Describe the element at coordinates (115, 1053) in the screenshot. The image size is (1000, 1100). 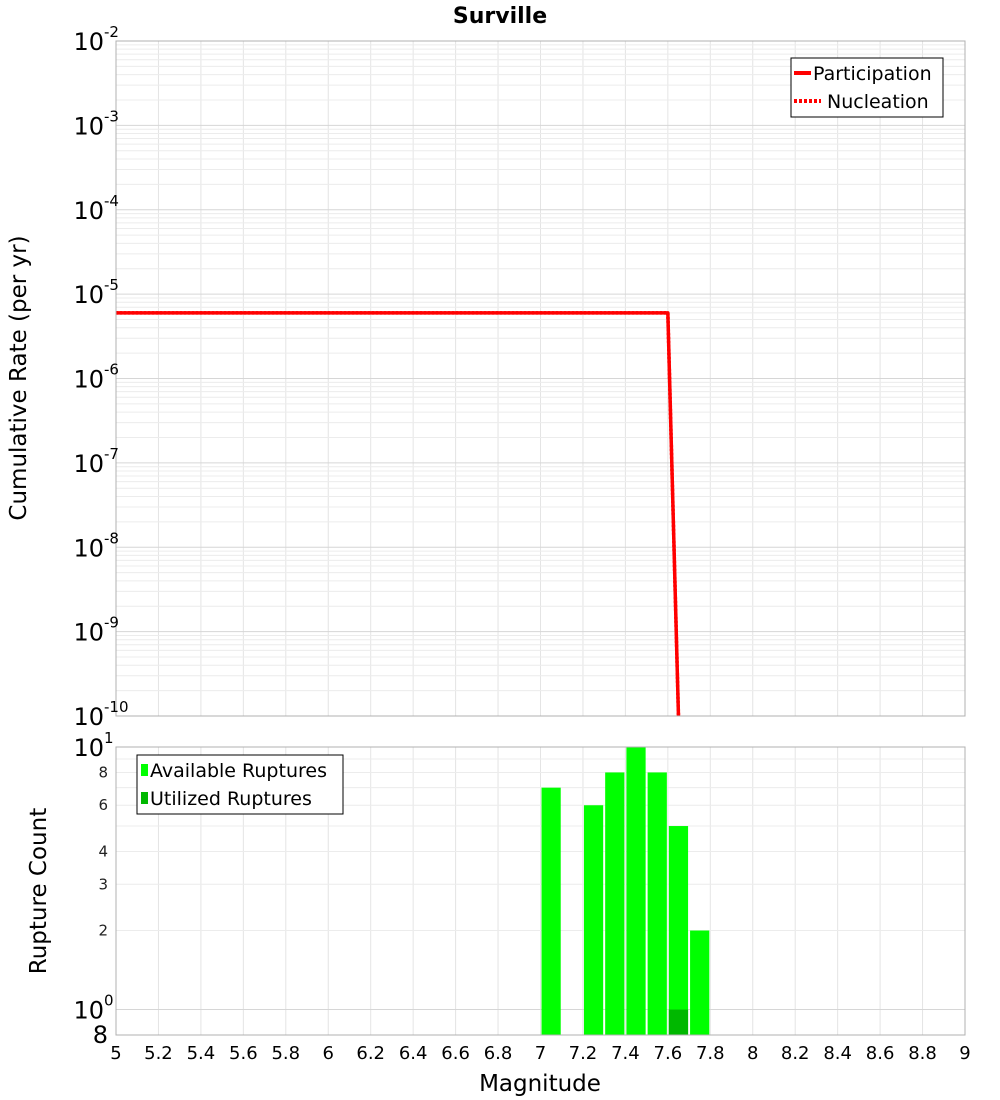
I see `magnitude-x-tick-label: 5` at that location.